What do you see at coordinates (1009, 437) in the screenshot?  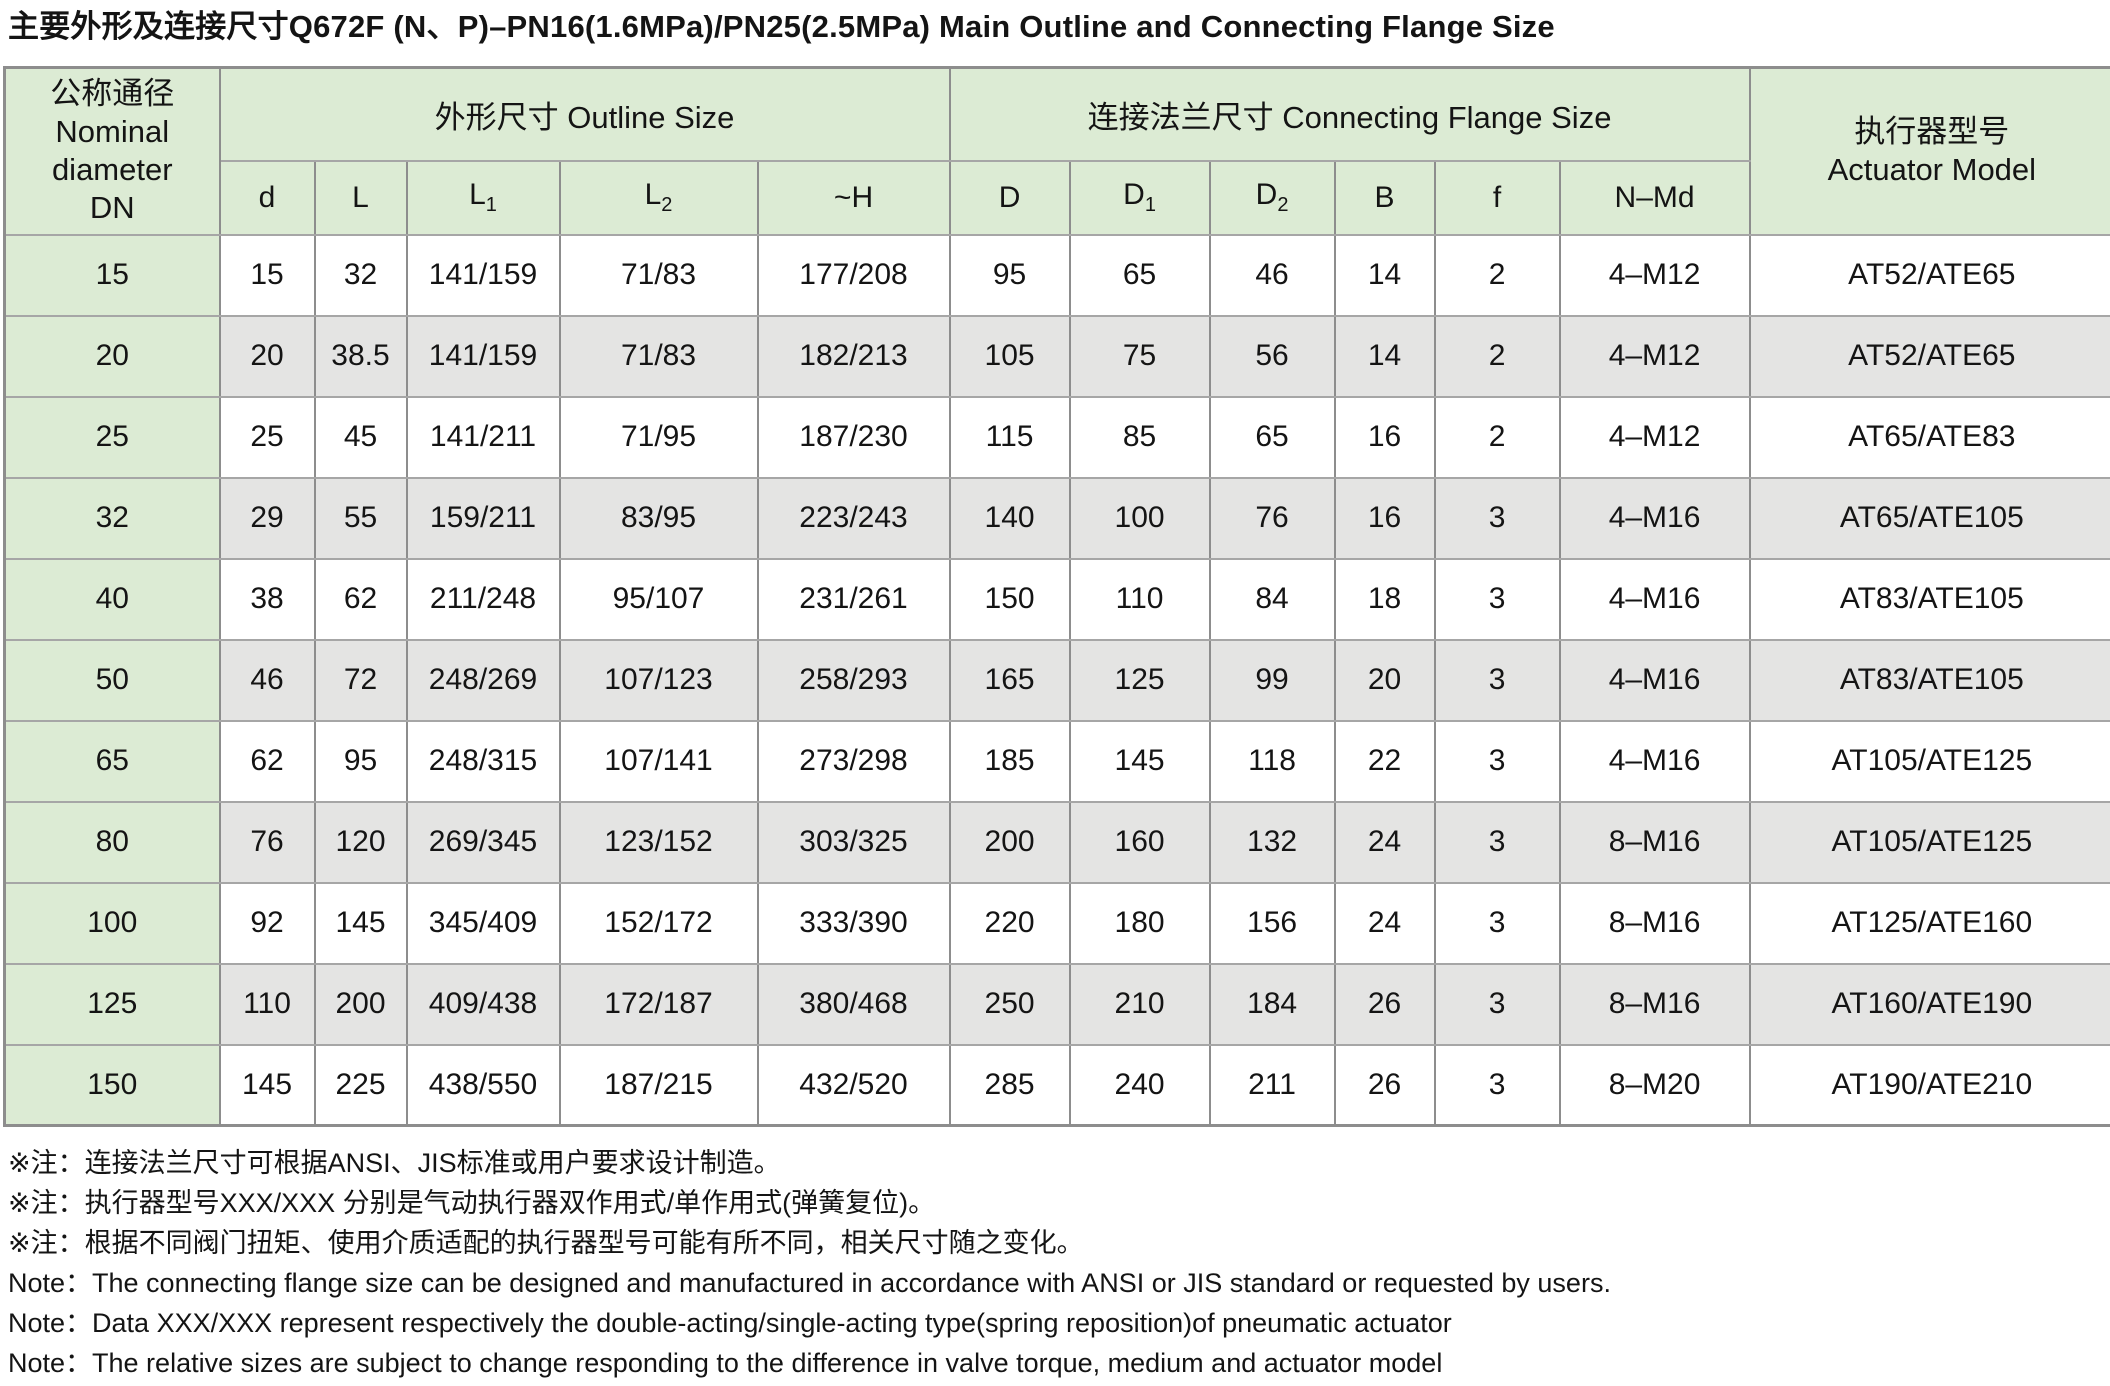 I see `data-cell: 115` at bounding box center [1009, 437].